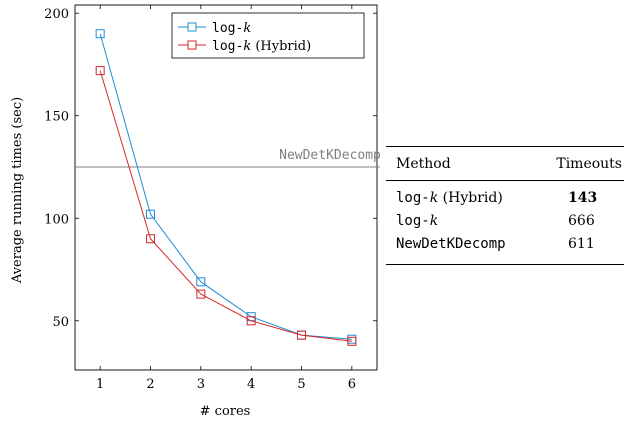  I want to click on table-row: log-k 666, so click(505, 221).